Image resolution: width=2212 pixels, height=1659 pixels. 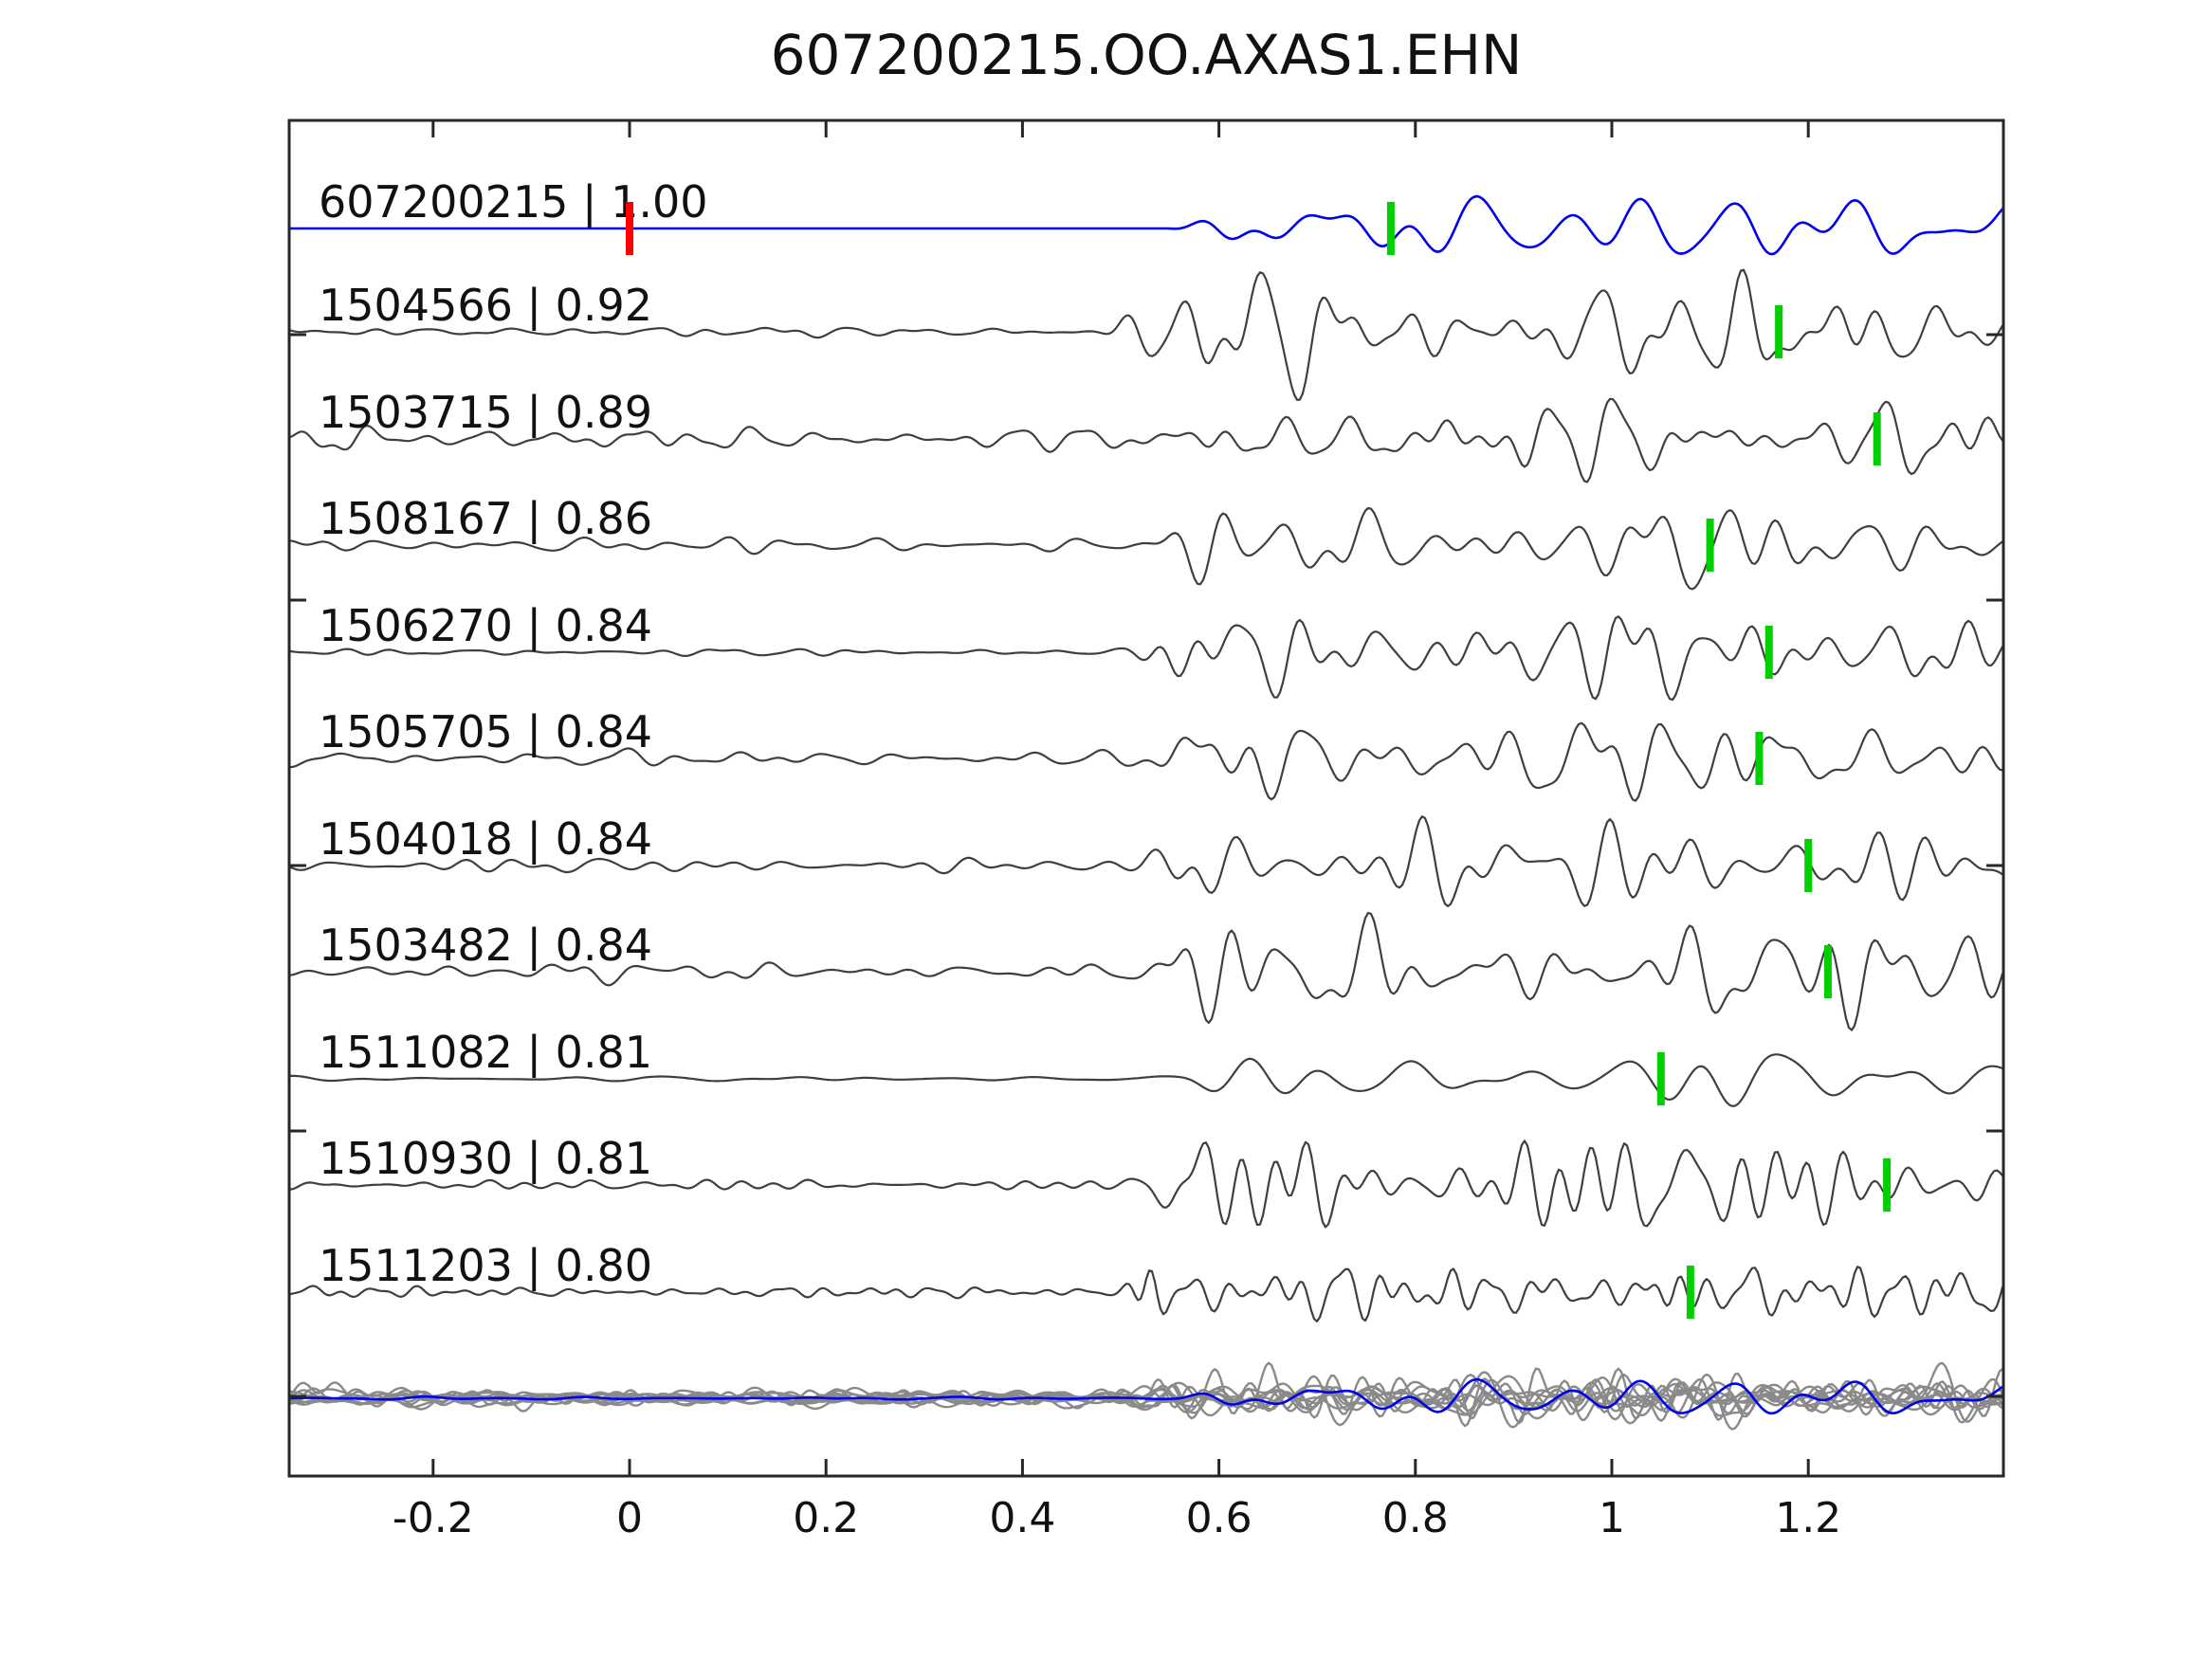 What do you see at coordinates (513, 202) in the screenshot?
I see `trace-label: 607200215 | 1.00` at bounding box center [513, 202].